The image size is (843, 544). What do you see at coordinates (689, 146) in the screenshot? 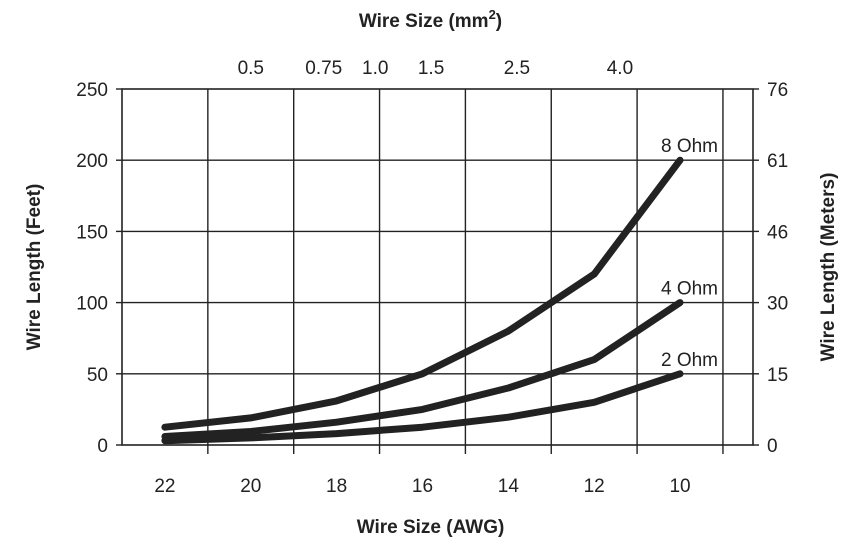
I see `series-label: 8 Ohm` at bounding box center [689, 146].